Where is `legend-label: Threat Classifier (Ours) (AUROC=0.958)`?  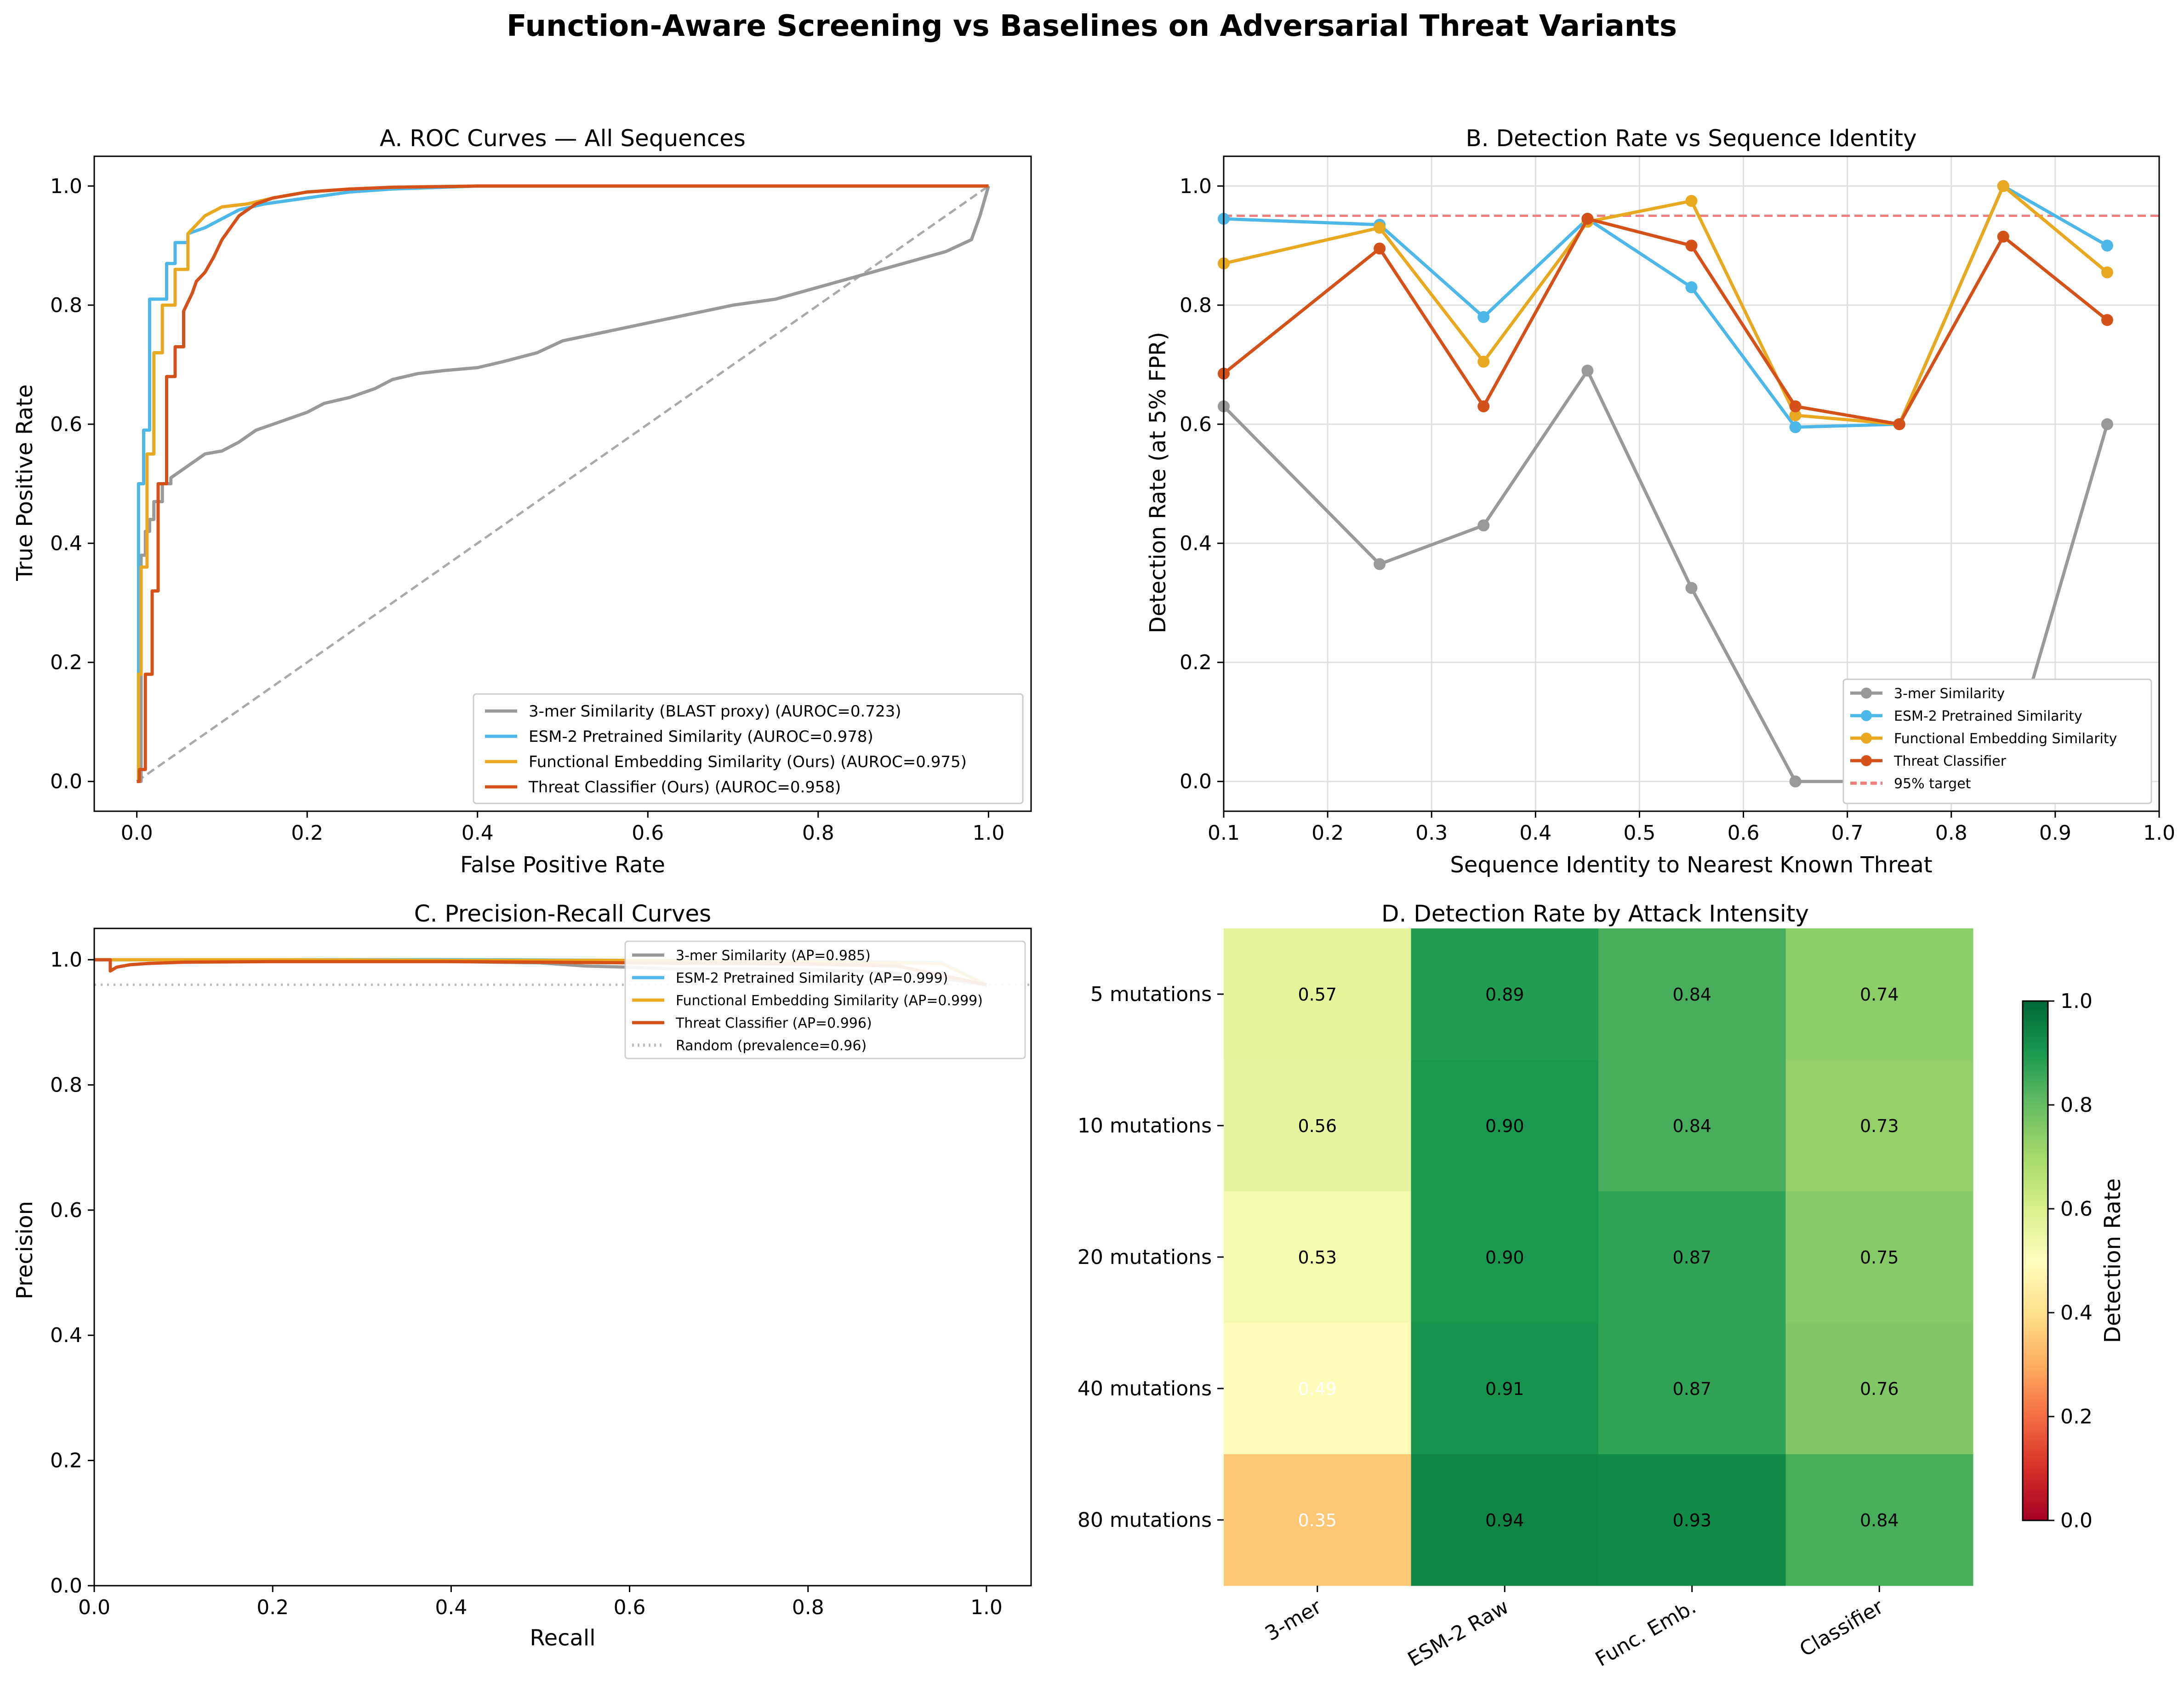
legend-label: Threat Classifier (Ours) (AUROC=0.958) is located at coordinates (684, 787).